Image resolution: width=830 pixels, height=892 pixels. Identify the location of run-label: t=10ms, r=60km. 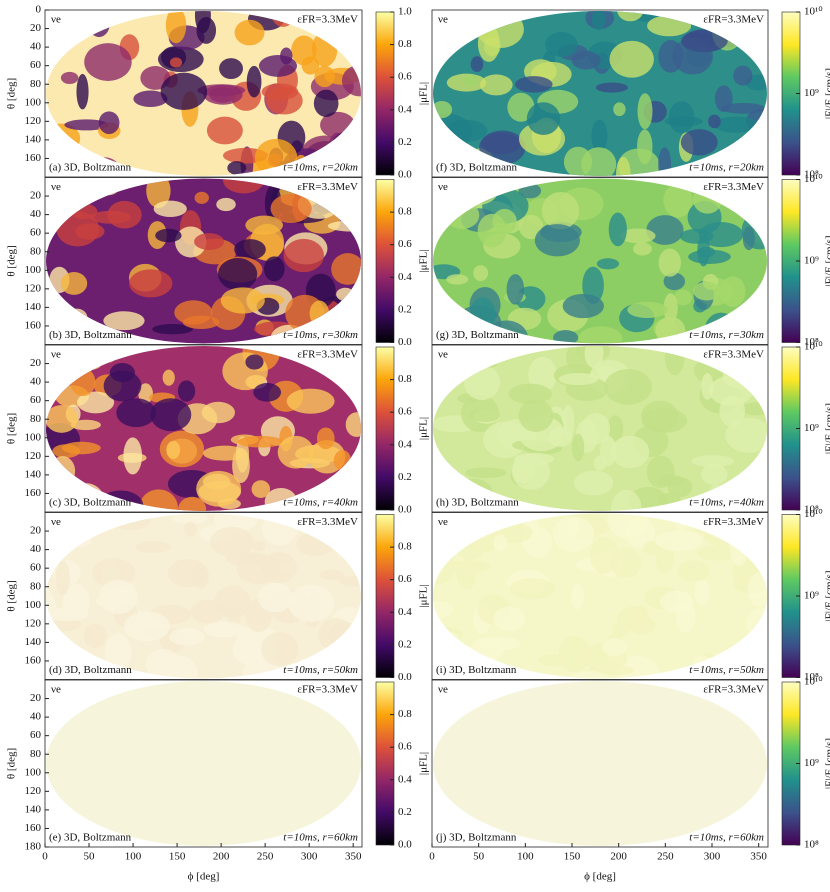
(726, 838).